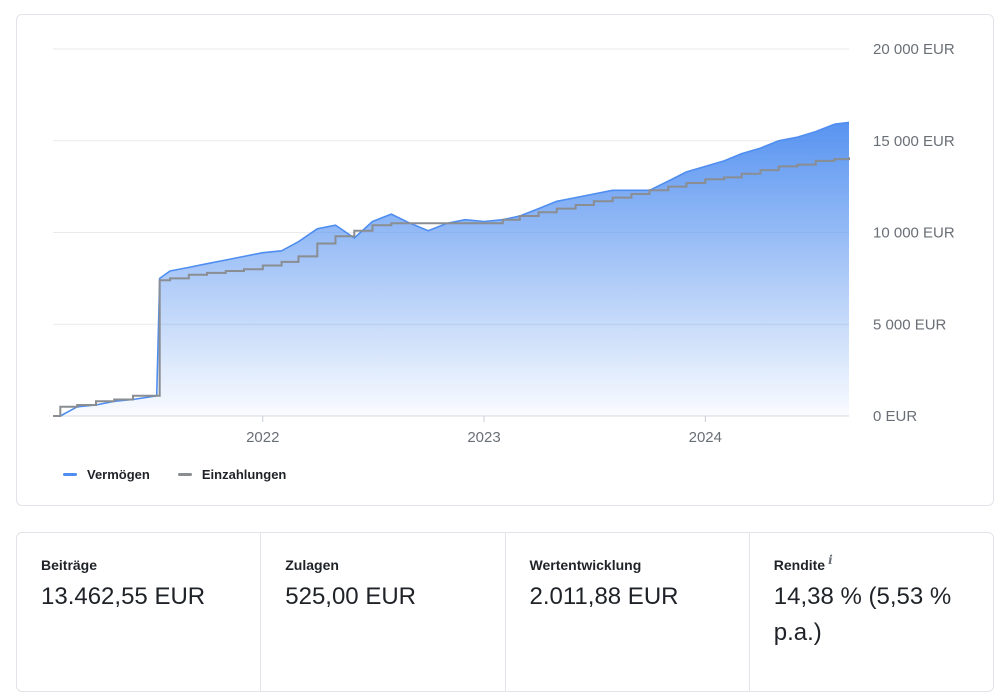 This screenshot has width=1000, height=692. Describe the element at coordinates (871, 563) in the screenshot. I see `stat-label: Rendite i` at that location.